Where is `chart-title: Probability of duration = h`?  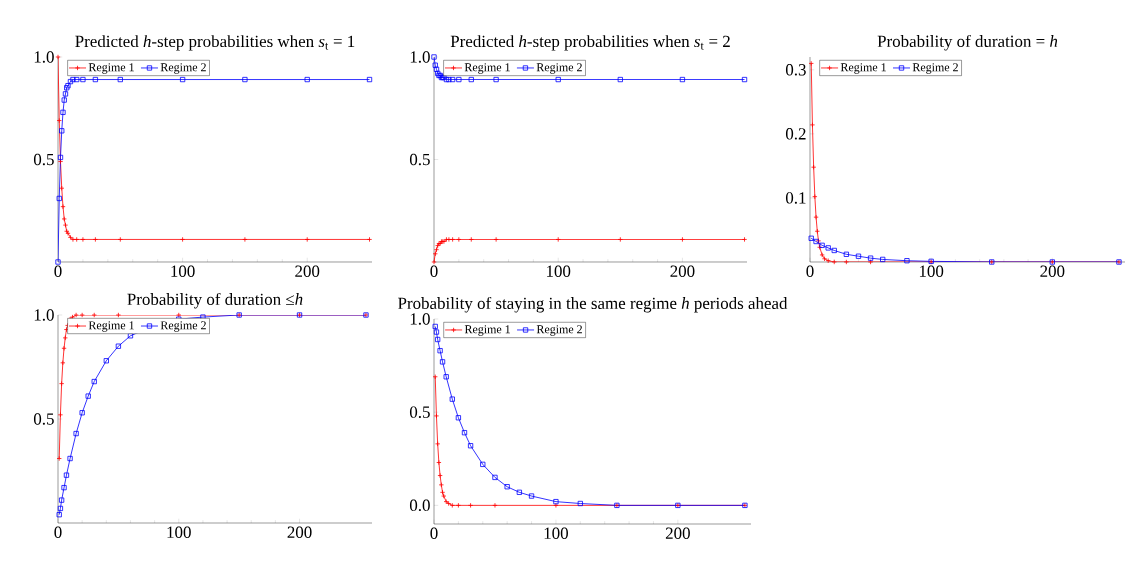
chart-title: Probability of duration = h is located at coordinates (967, 42).